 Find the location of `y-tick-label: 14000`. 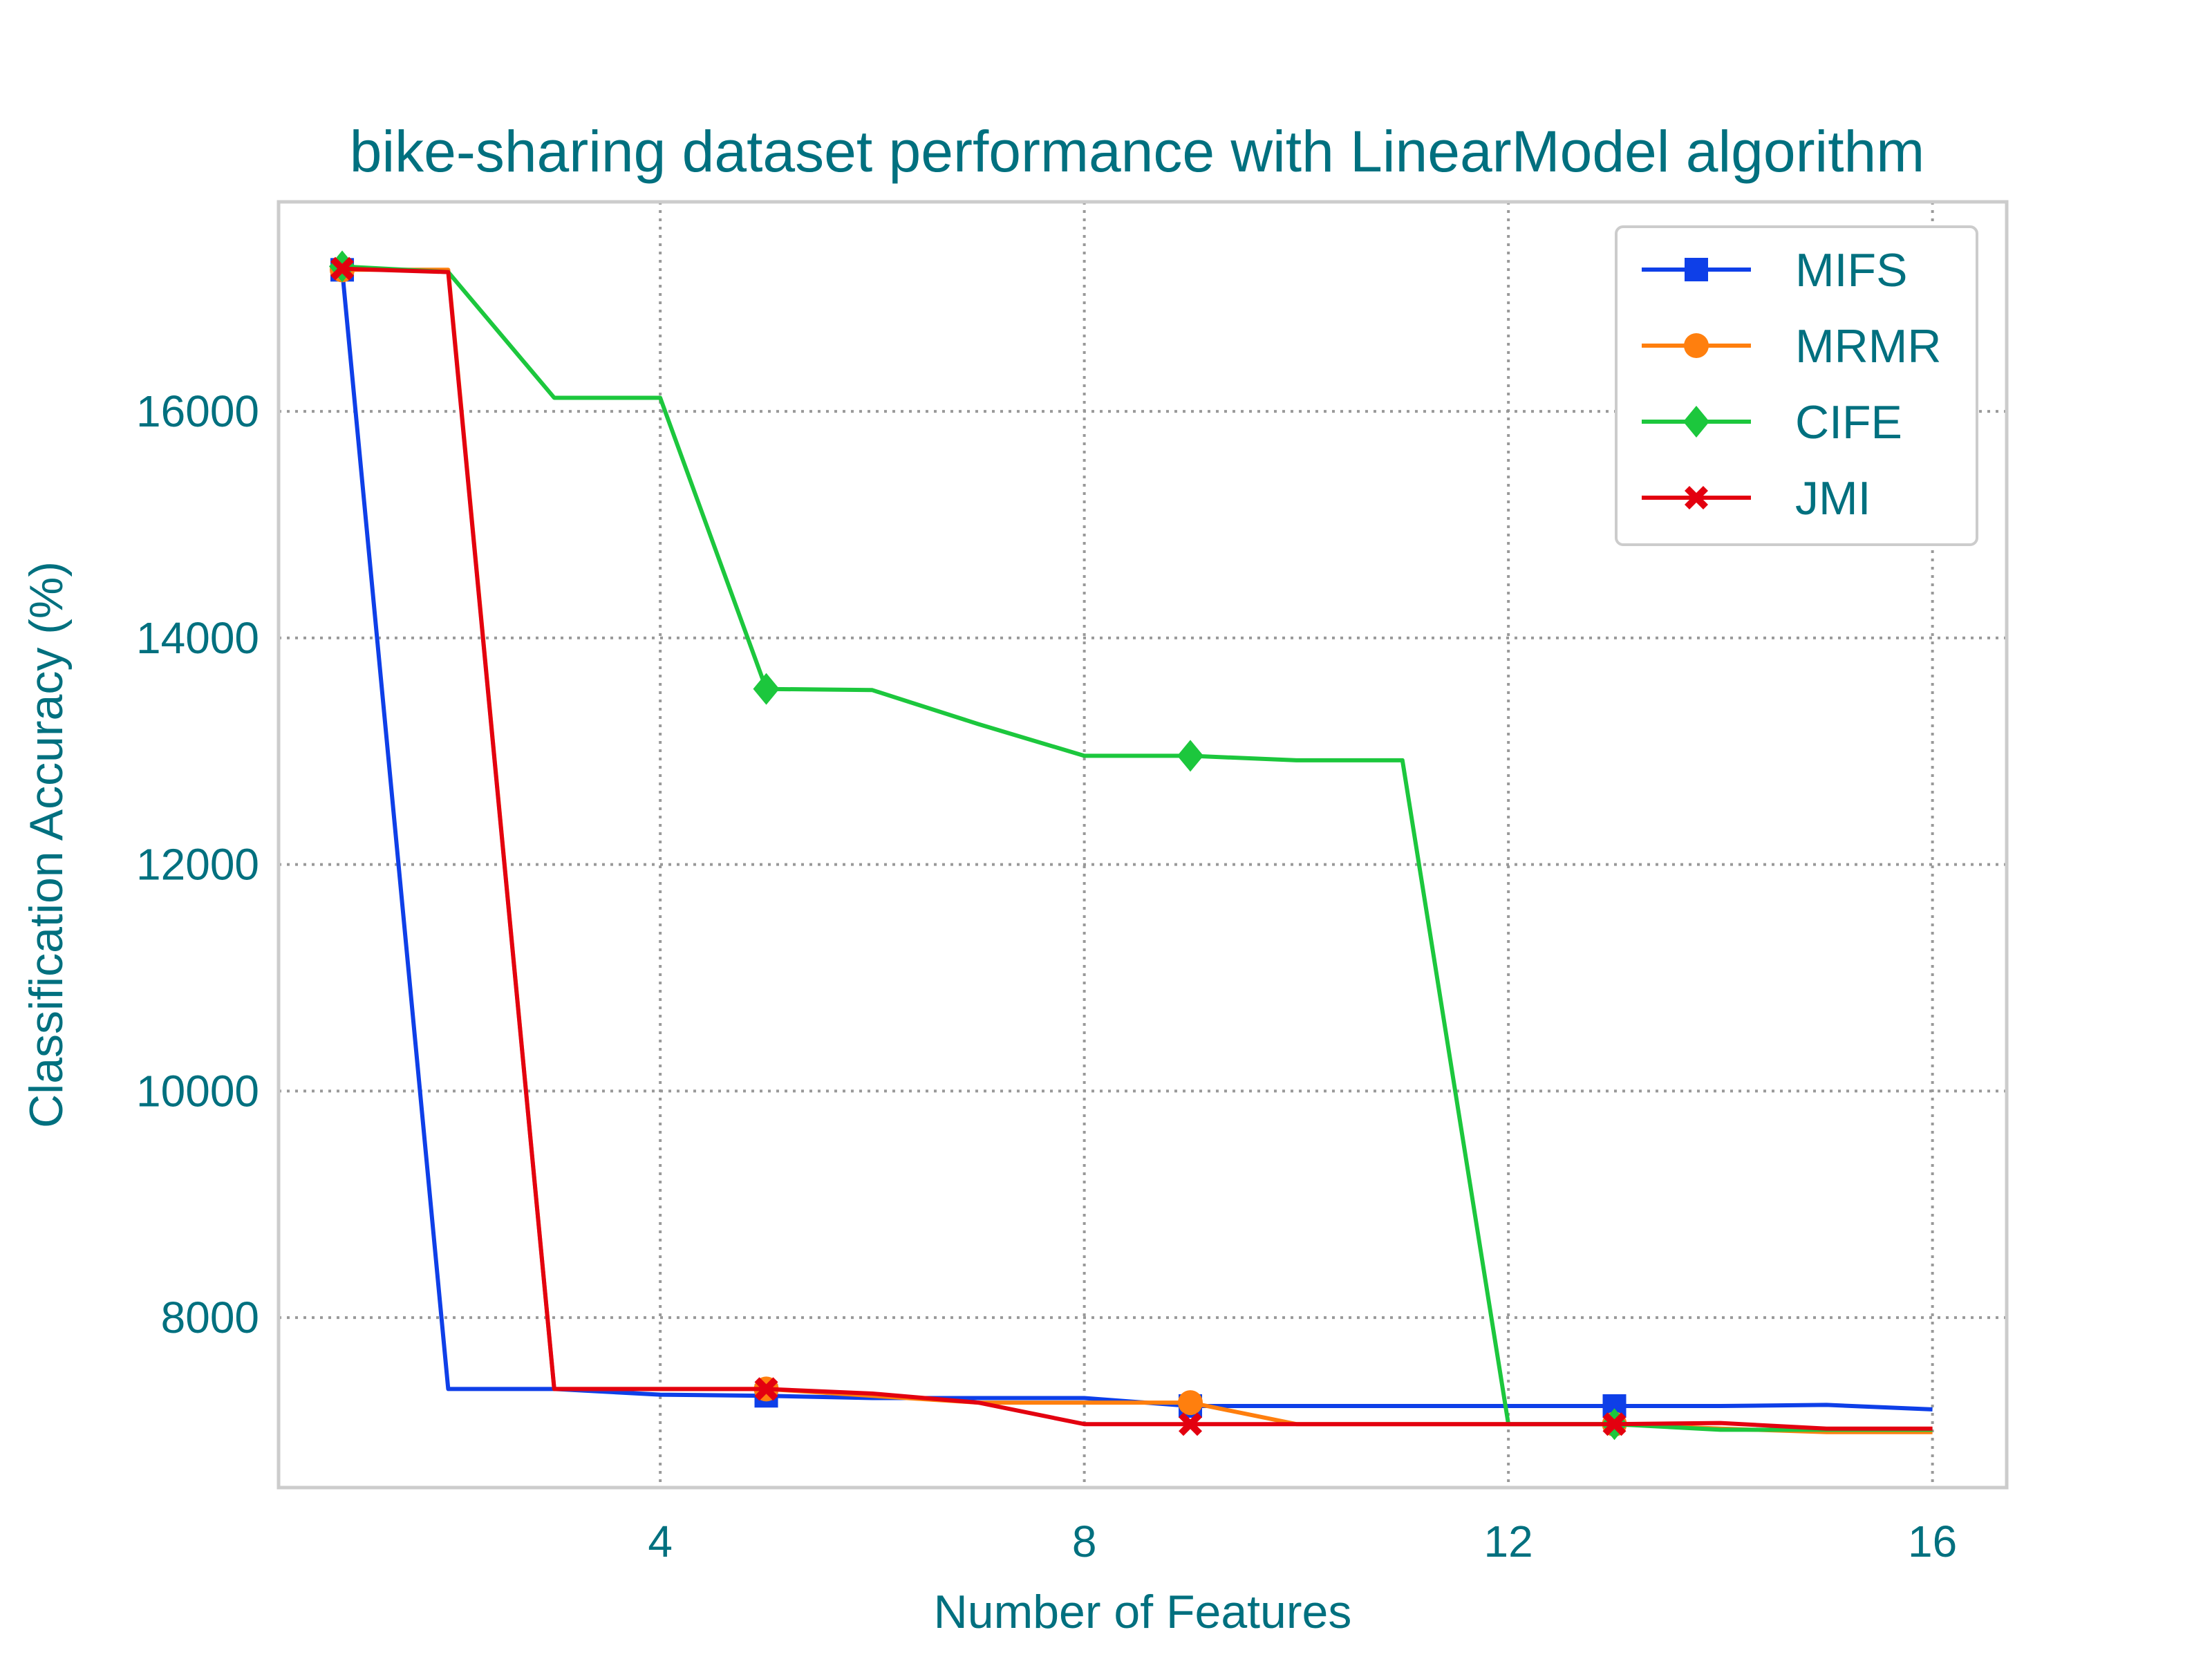

y-tick-label: 14000 is located at coordinates (198, 638).